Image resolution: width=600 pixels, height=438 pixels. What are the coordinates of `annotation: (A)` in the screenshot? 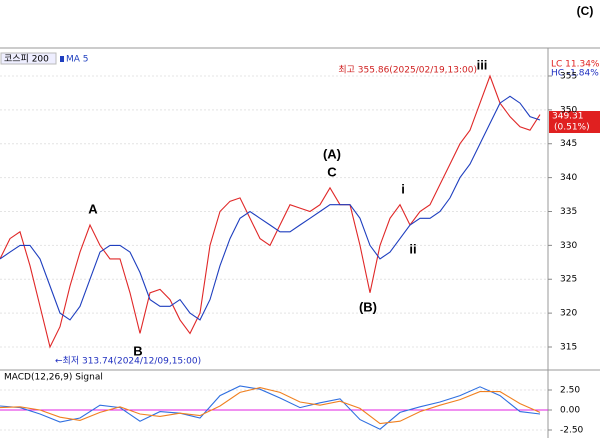 It's located at (332, 153).